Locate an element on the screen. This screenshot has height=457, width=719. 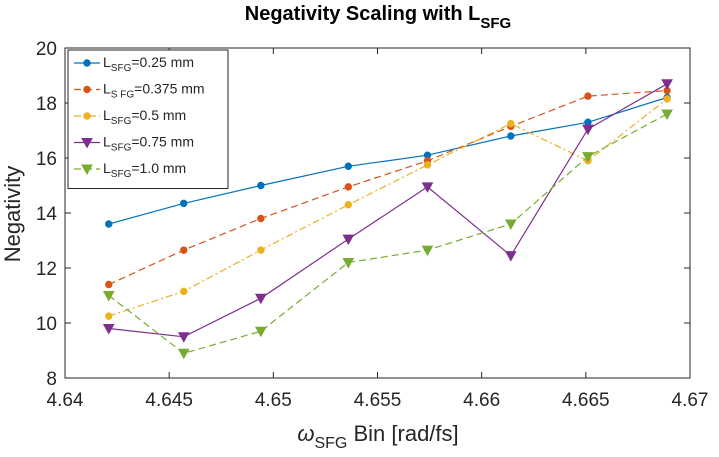
x-tick-label: 4.645 is located at coordinates (169, 400).